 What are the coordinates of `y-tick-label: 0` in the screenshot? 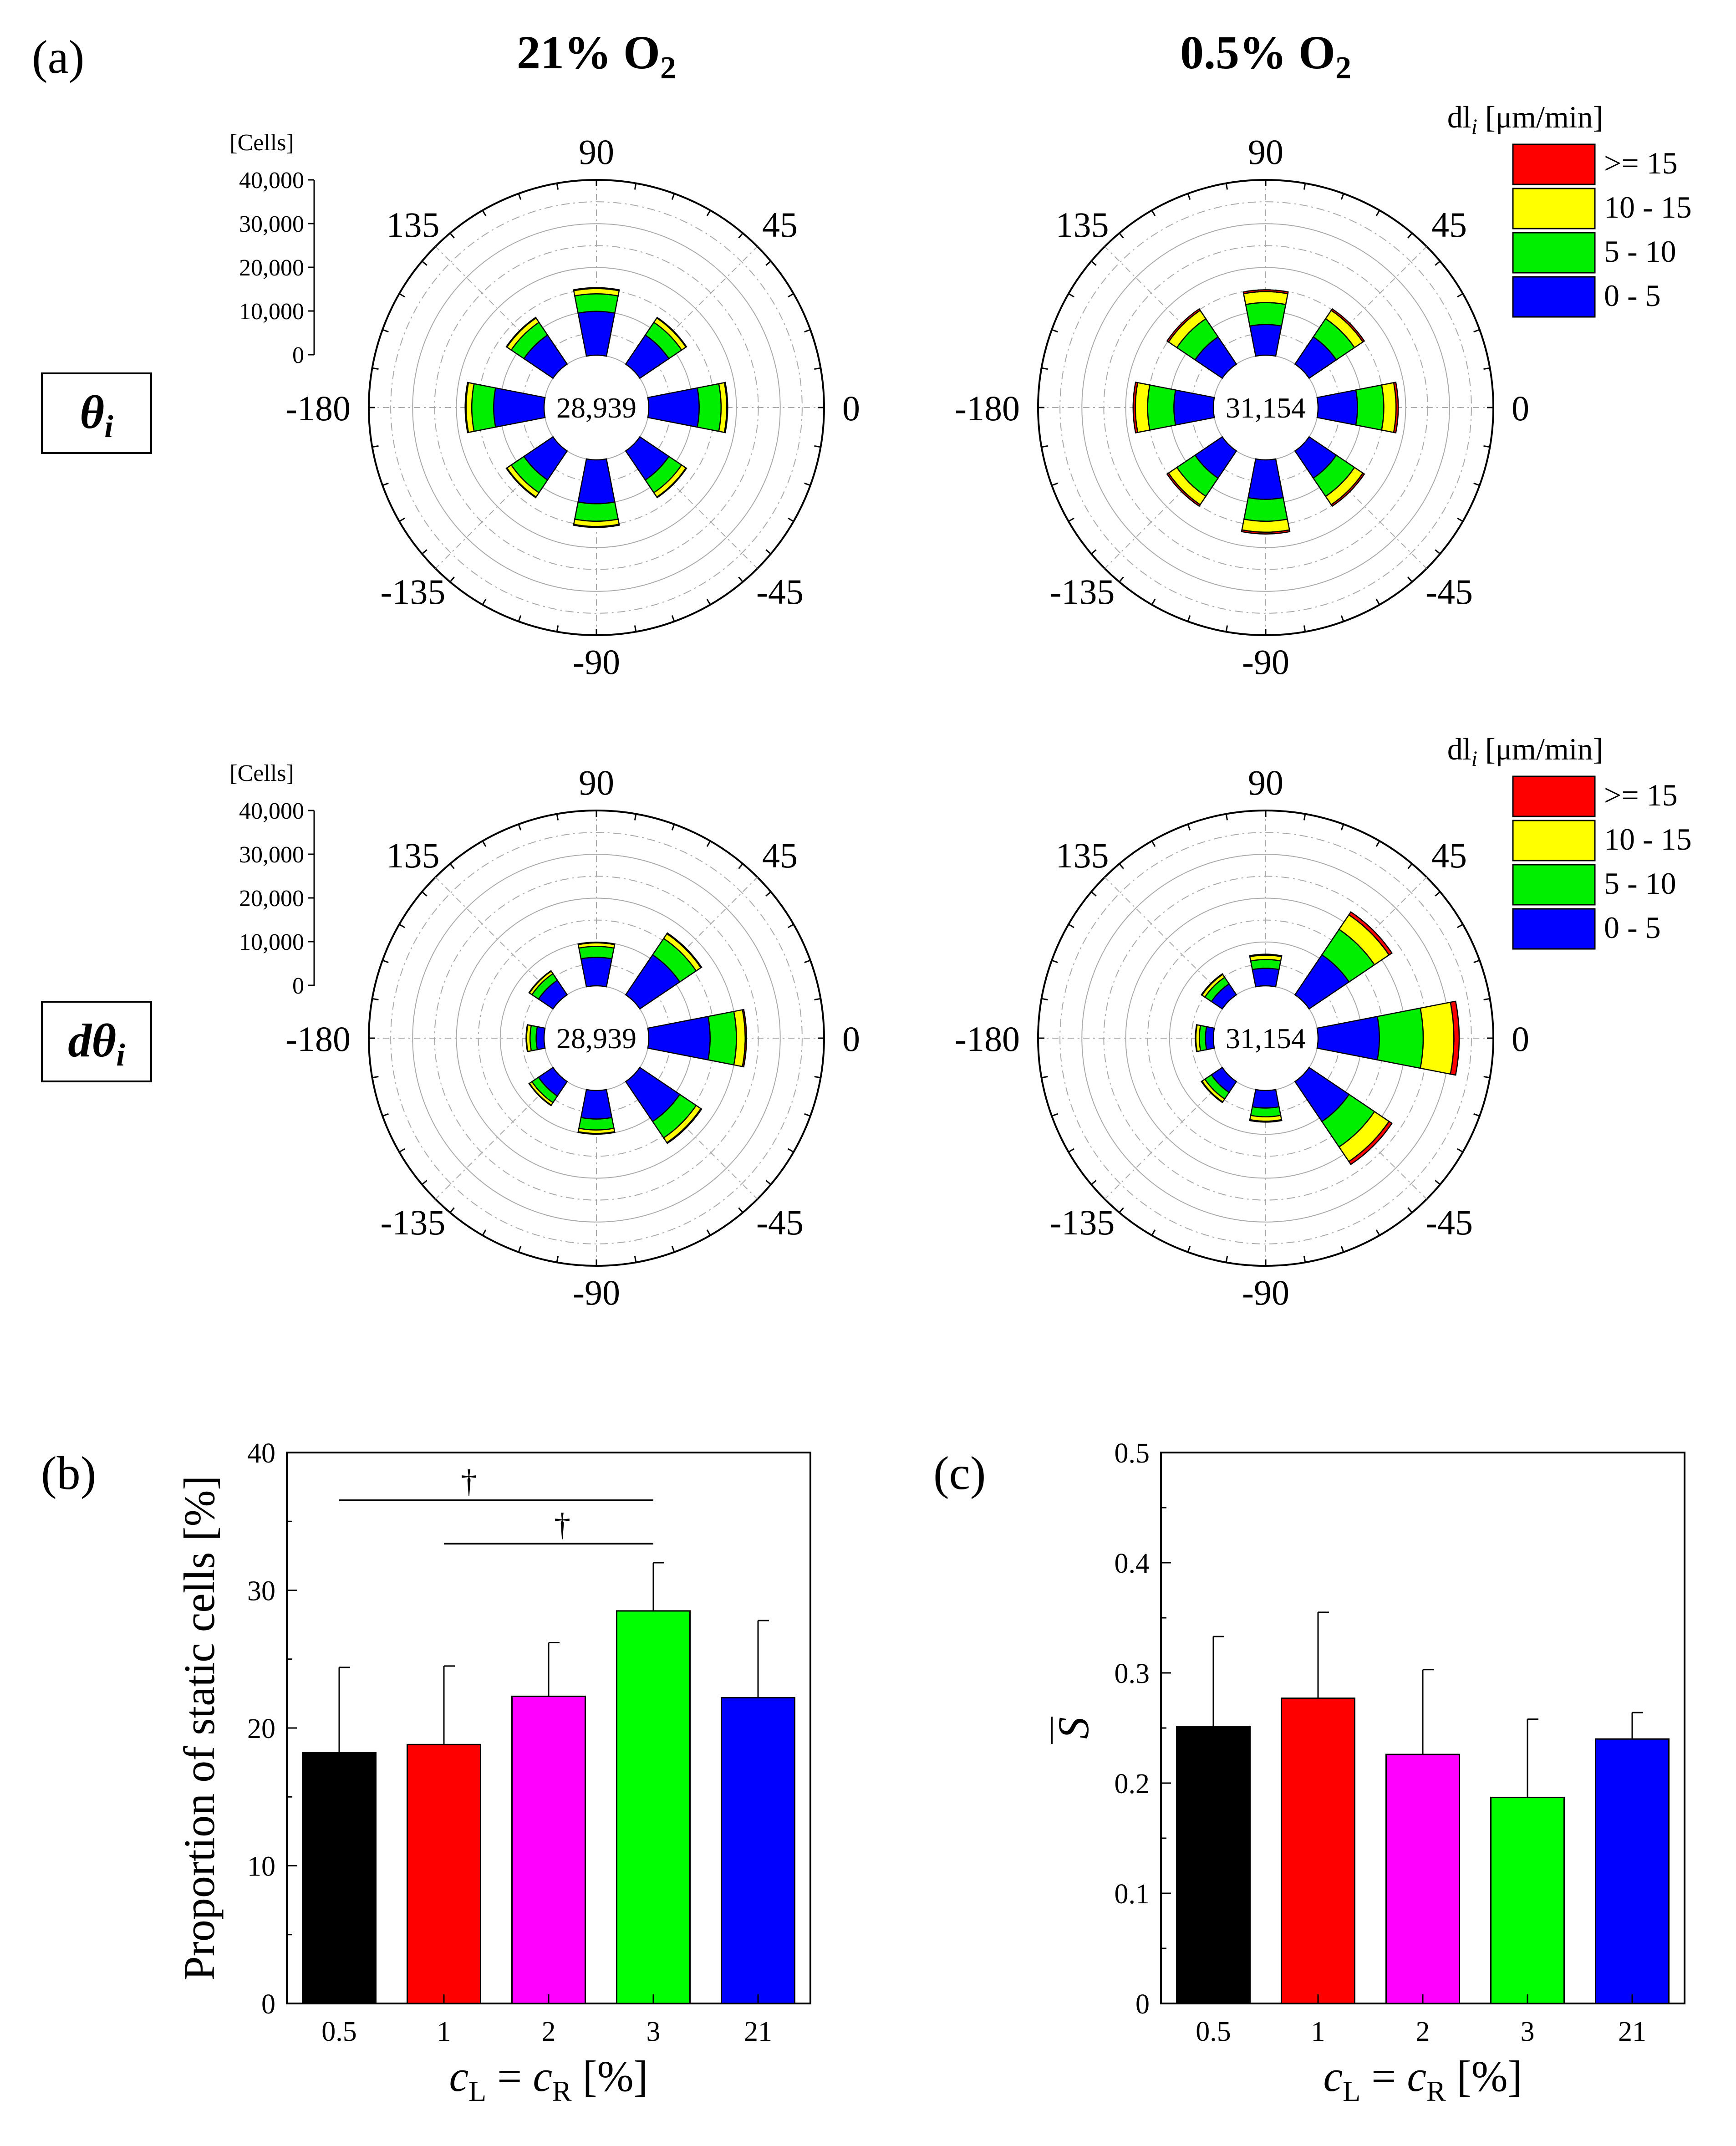 It's located at (268, 2004).